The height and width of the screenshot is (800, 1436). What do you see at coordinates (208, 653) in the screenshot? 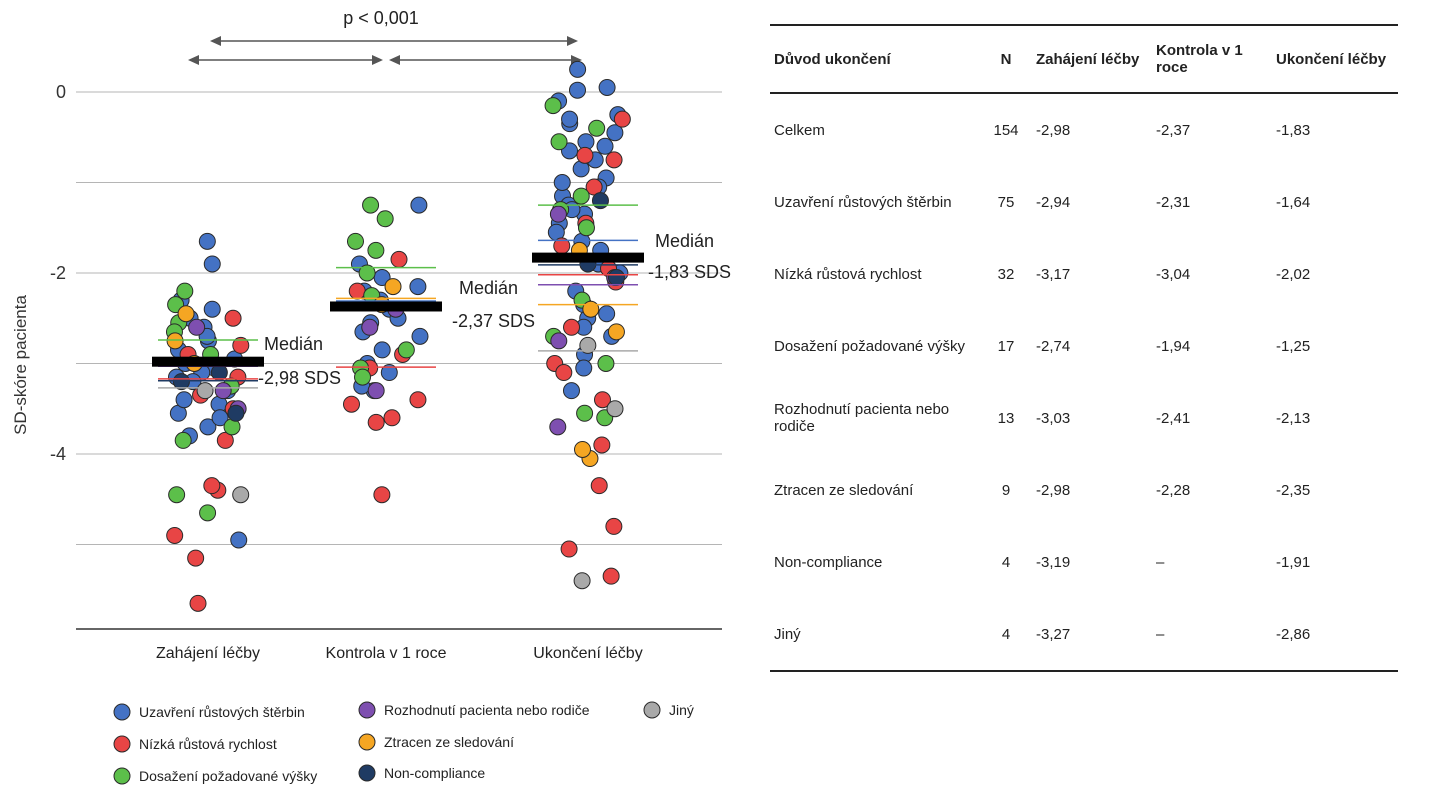
I see `x-category-label: Zahájení léčby` at bounding box center [208, 653].